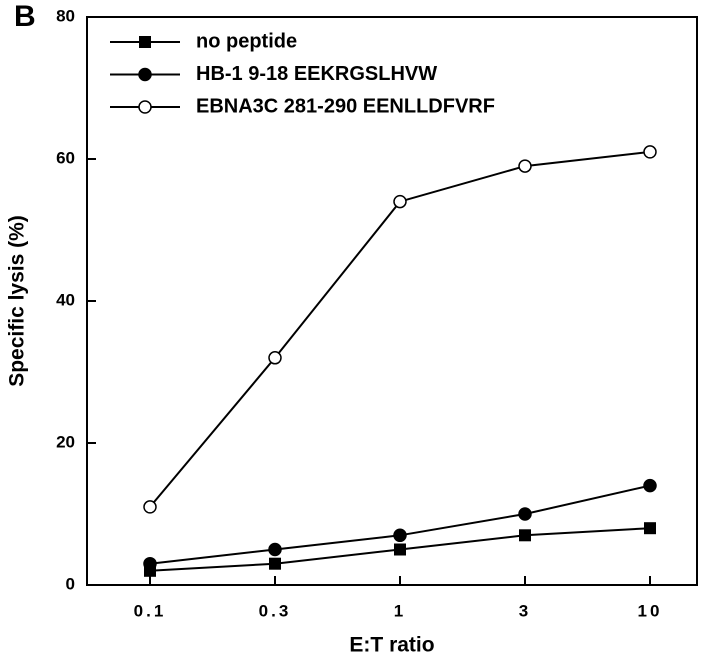 Image resolution: width=720 pixels, height=659 pixels. What do you see at coordinates (25, 16) in the screenshot?
I see `panel-label: B` at bounding box center [25, 16].